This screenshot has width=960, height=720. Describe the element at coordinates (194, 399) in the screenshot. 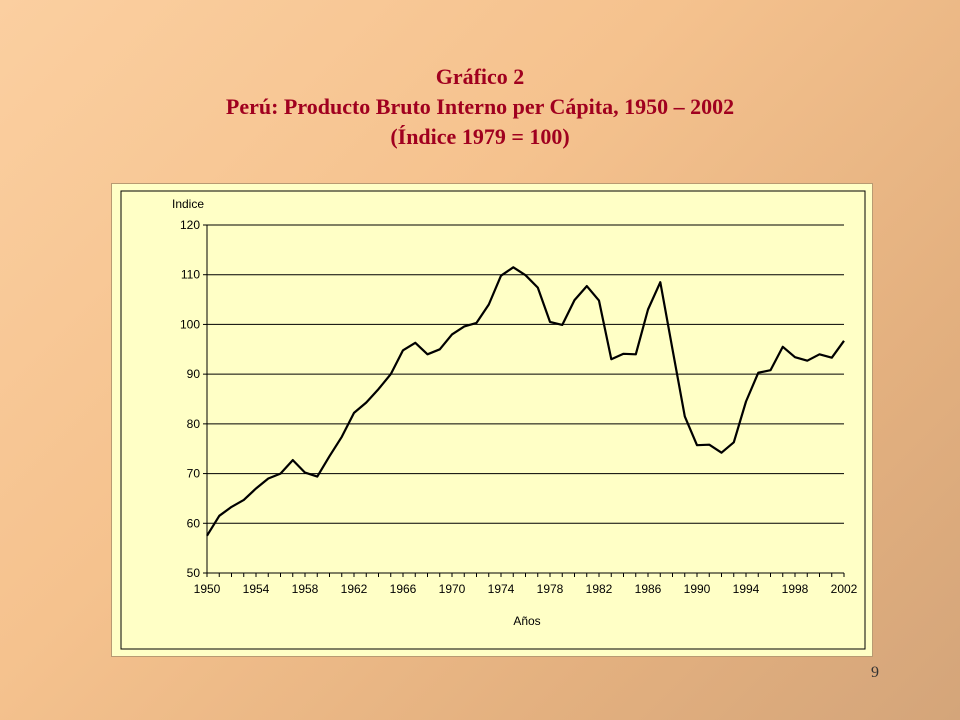

I see `y-axis: 50 60 70 80 90 100 110 120` at that location.